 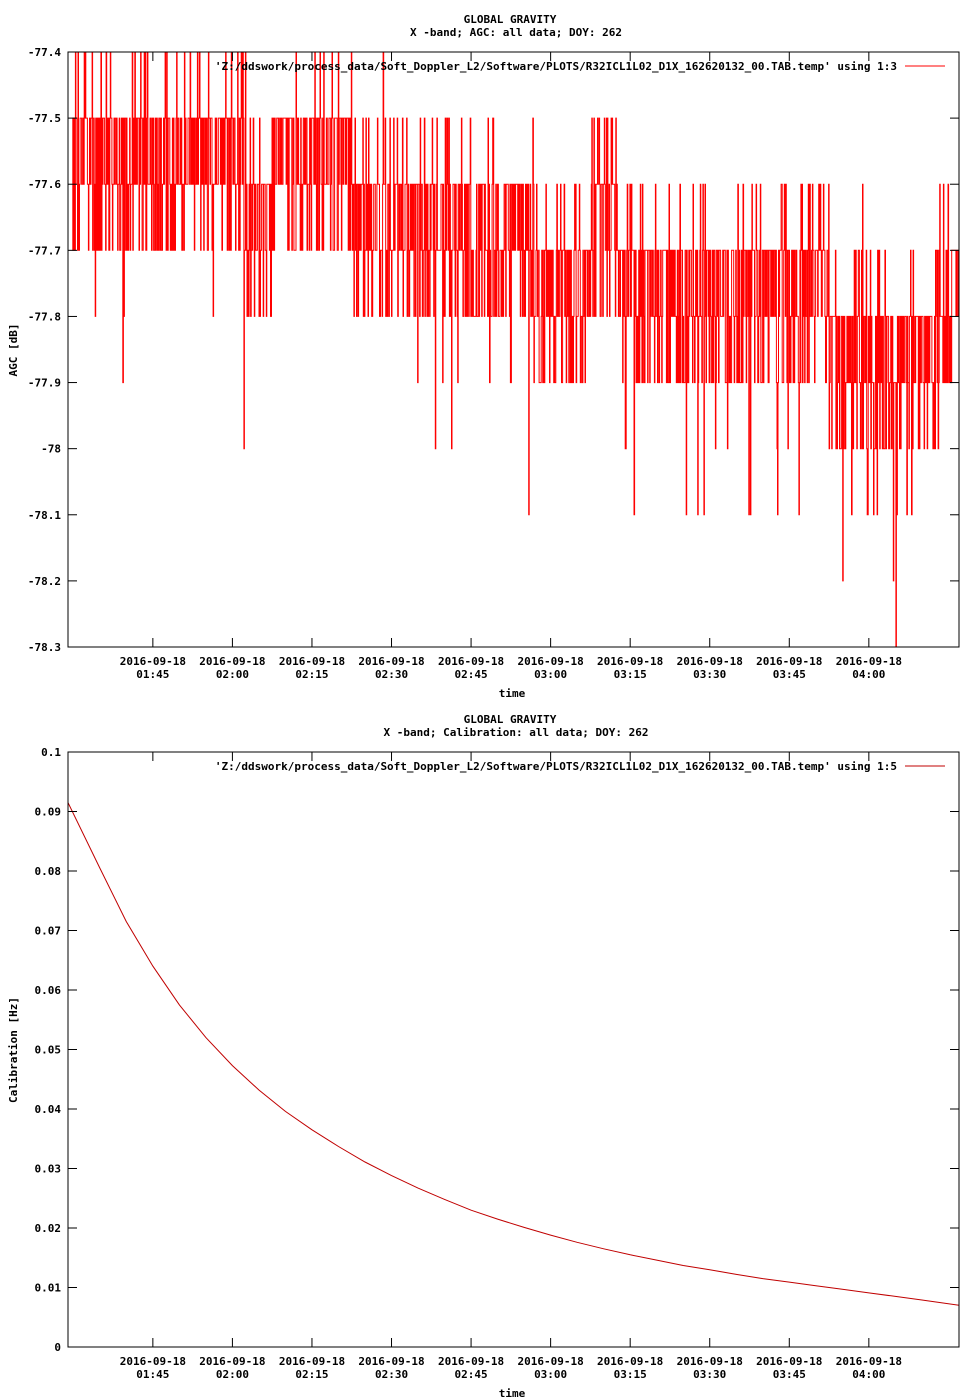 I want to click on y-tick-label: -77.7, so click(x=44, y=250).